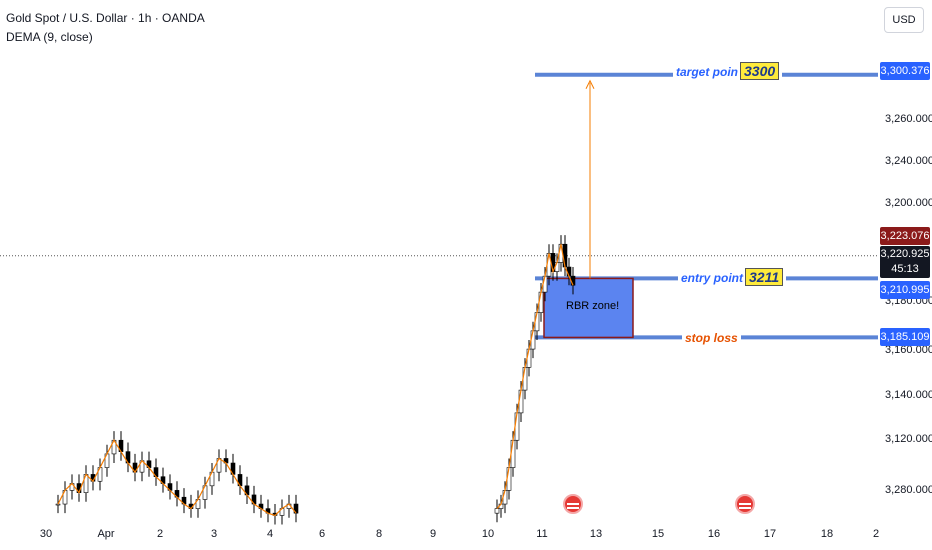  I want to click on x-tick-label: 8, so click(379, 534).